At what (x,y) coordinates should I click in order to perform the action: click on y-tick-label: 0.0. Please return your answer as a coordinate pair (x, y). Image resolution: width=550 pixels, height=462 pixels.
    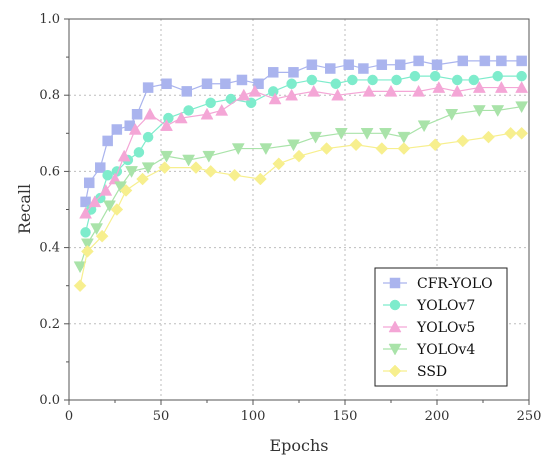
    Looking at the image, I should click on (49, 400).